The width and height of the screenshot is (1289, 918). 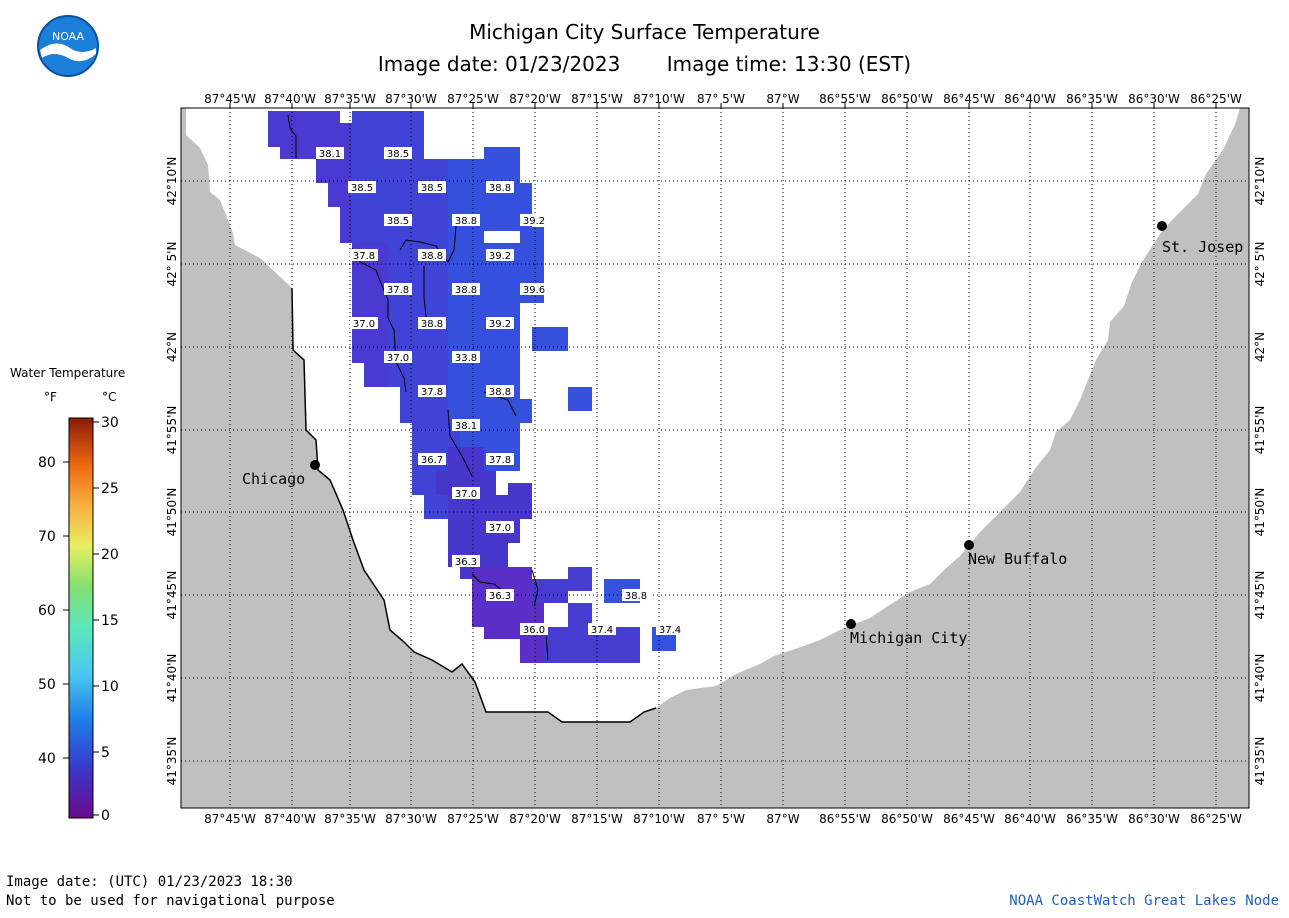 I want to click on map-ticks, so click(x=723, y=105).